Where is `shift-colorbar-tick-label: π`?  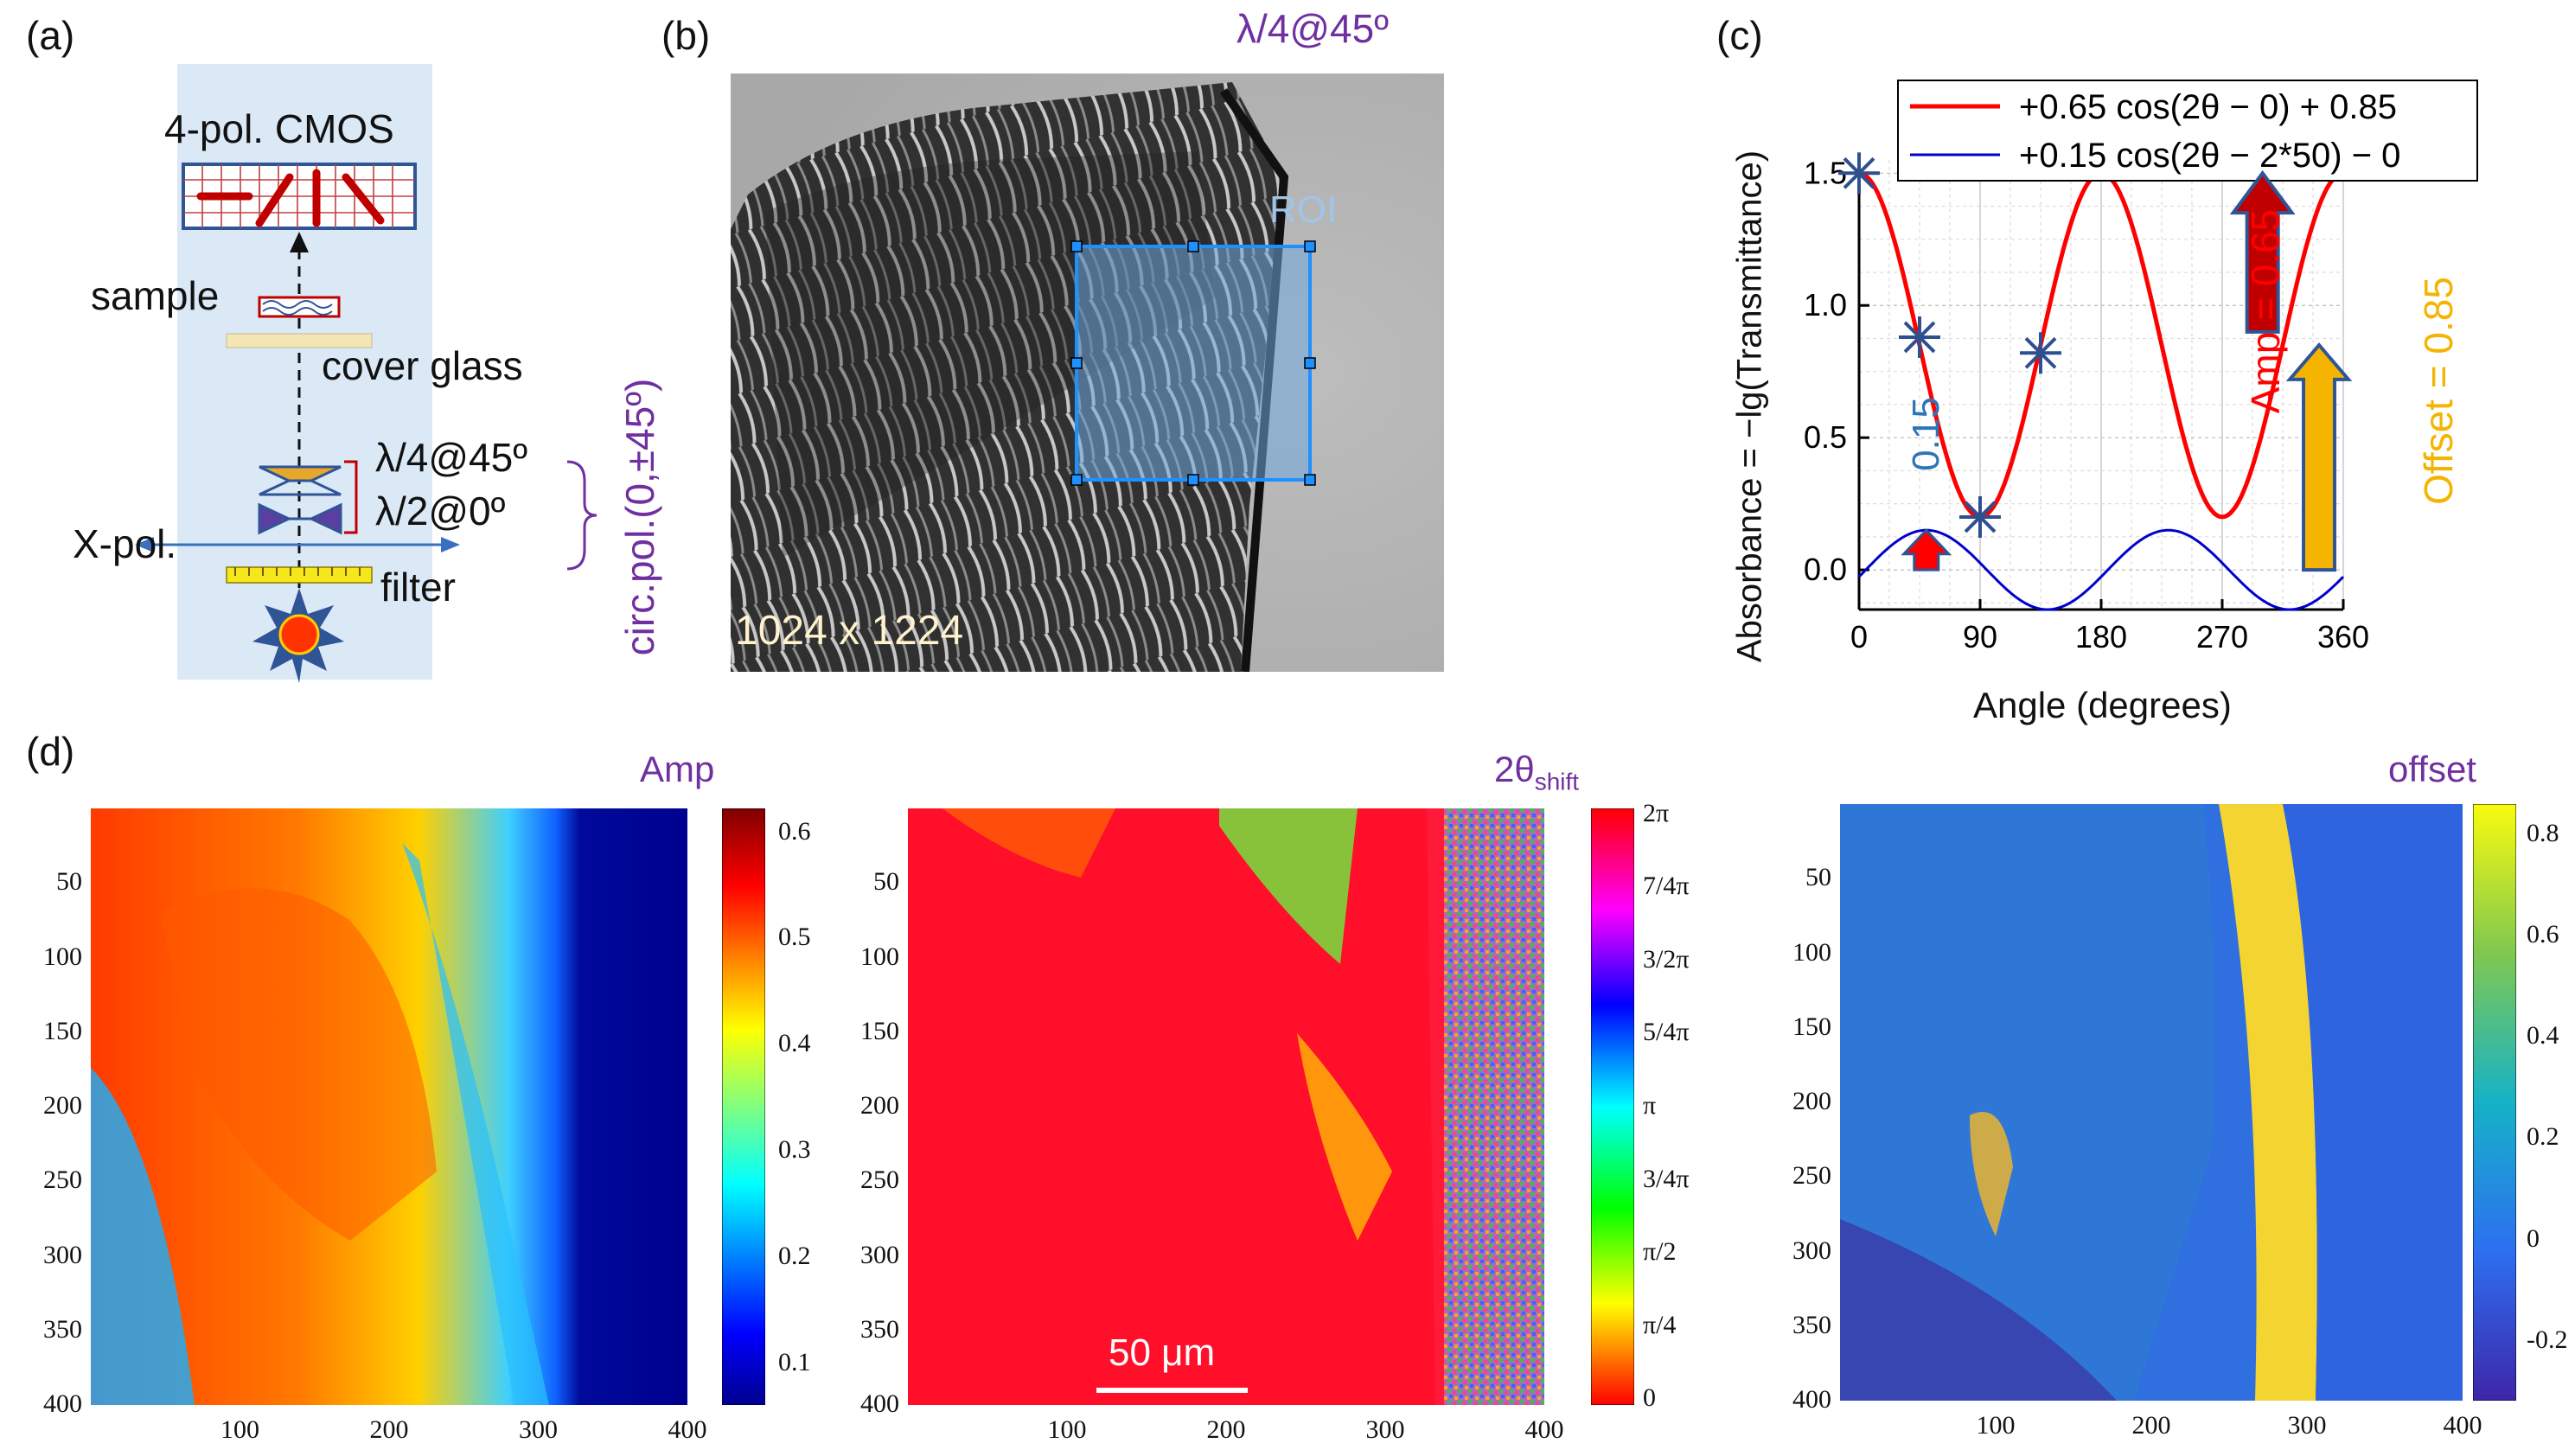 shift-colorbar-tick-label: π is located at coordinates (1650, 1106).